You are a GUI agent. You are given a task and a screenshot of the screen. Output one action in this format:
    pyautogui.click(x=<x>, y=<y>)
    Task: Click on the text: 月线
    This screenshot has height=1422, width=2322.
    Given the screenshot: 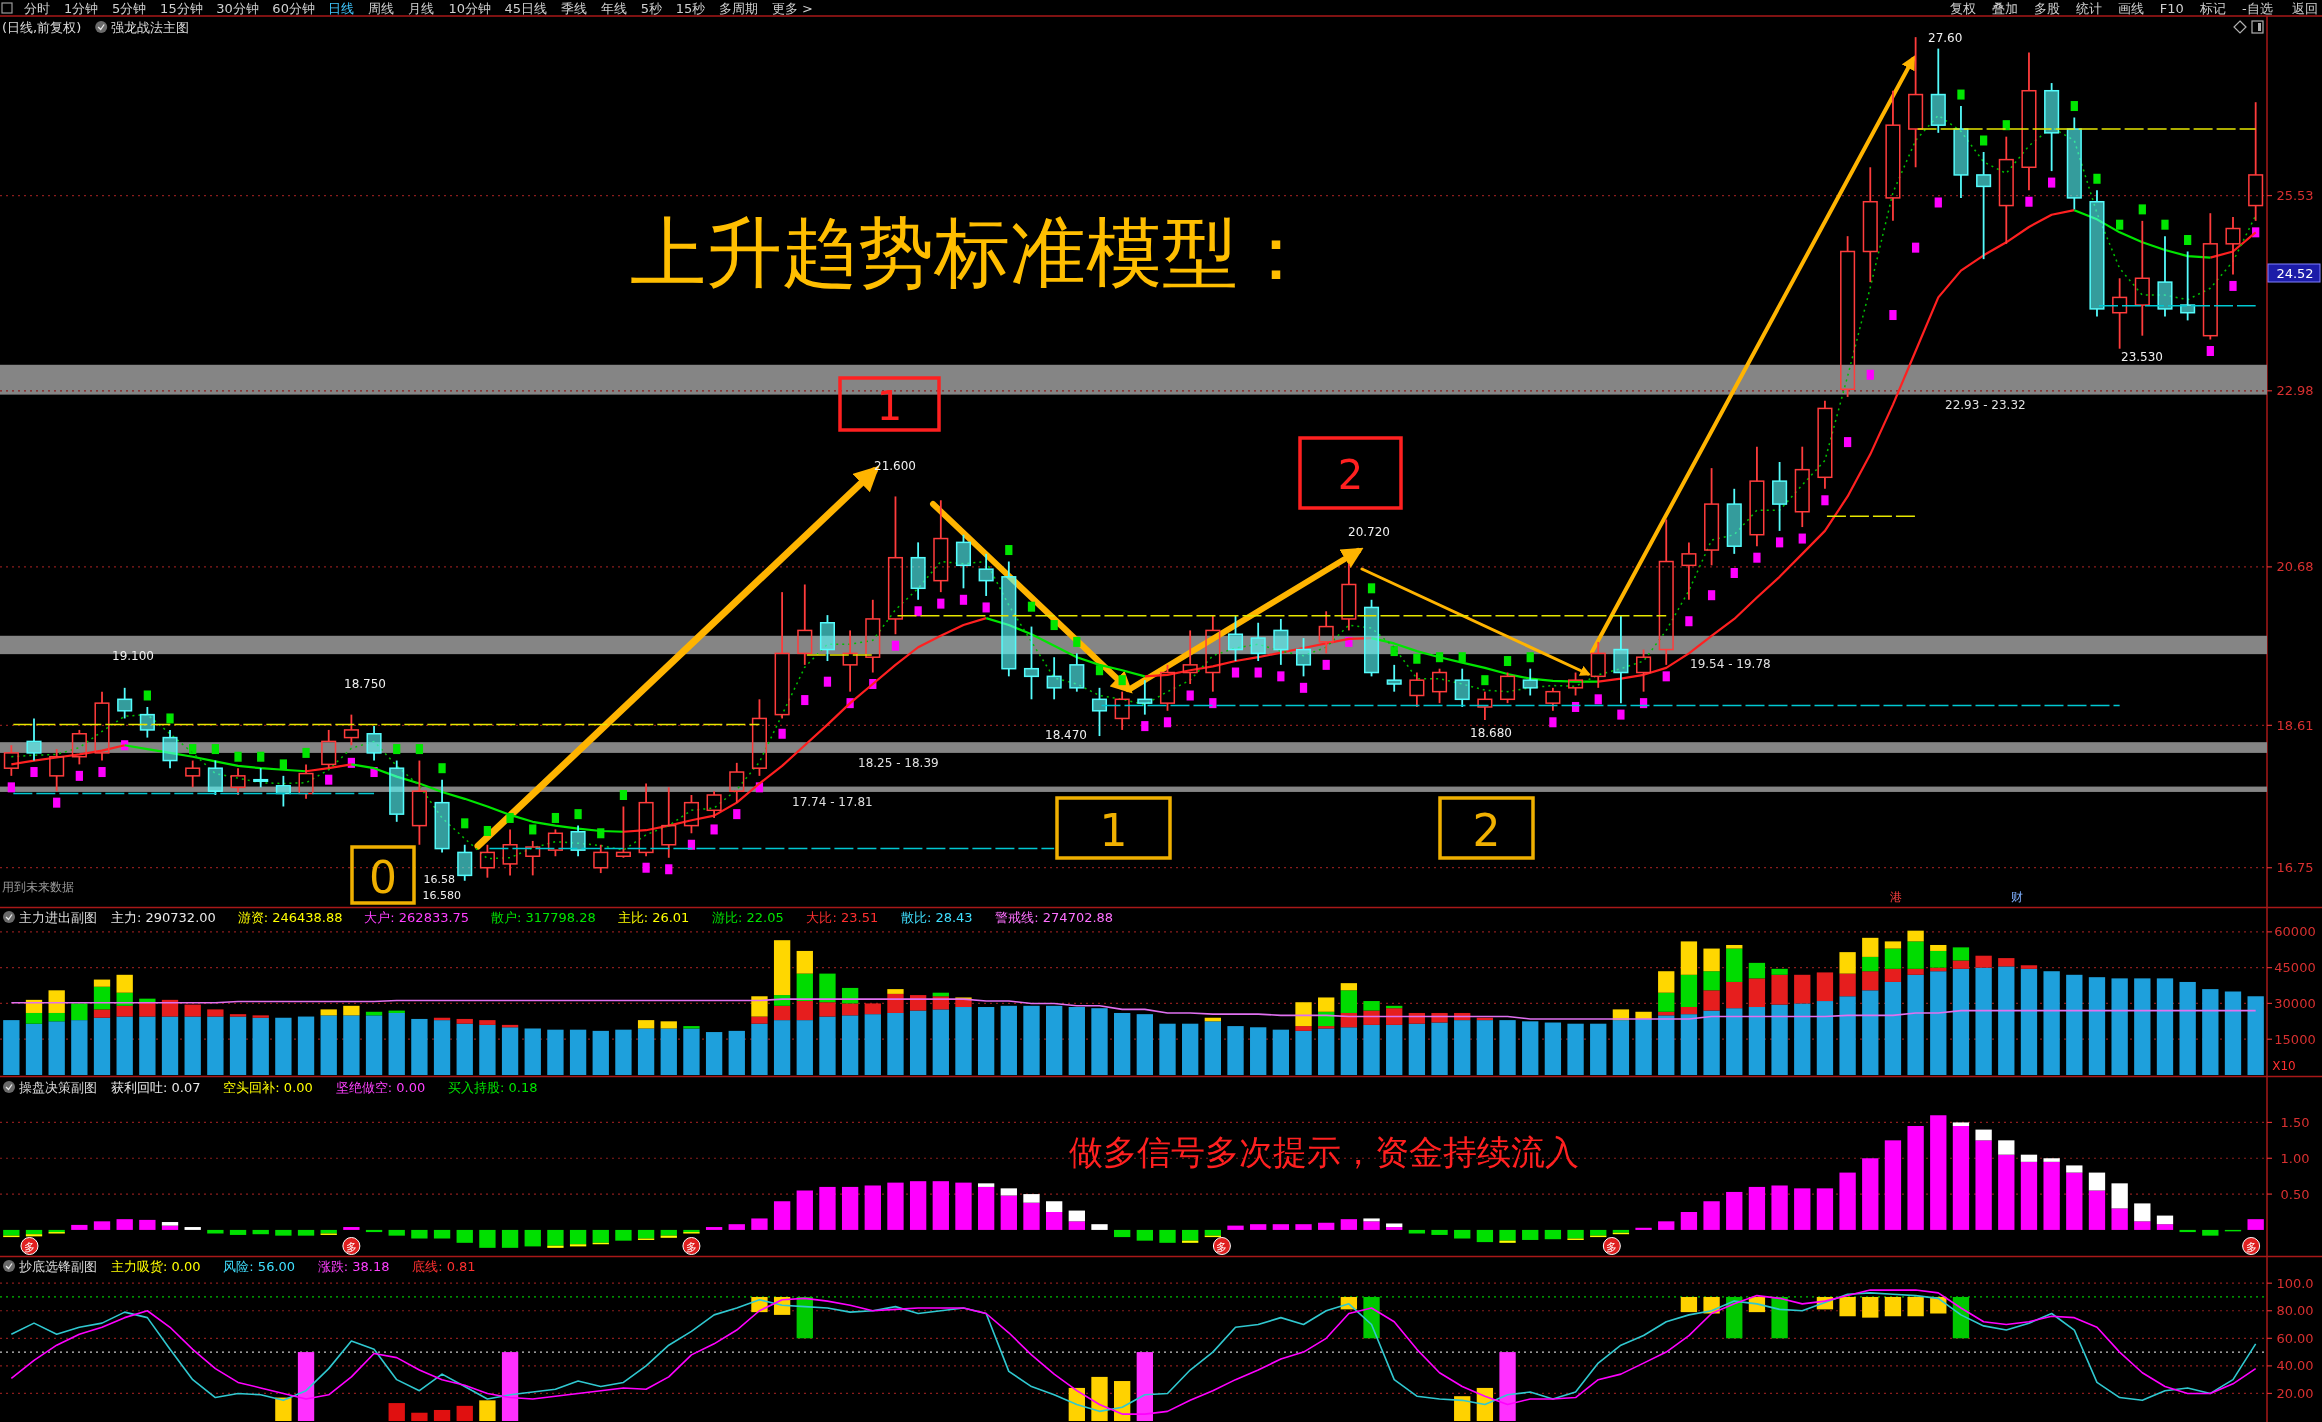 What is the action you would take?
    pyautogui.click(x=421, y=8)
    